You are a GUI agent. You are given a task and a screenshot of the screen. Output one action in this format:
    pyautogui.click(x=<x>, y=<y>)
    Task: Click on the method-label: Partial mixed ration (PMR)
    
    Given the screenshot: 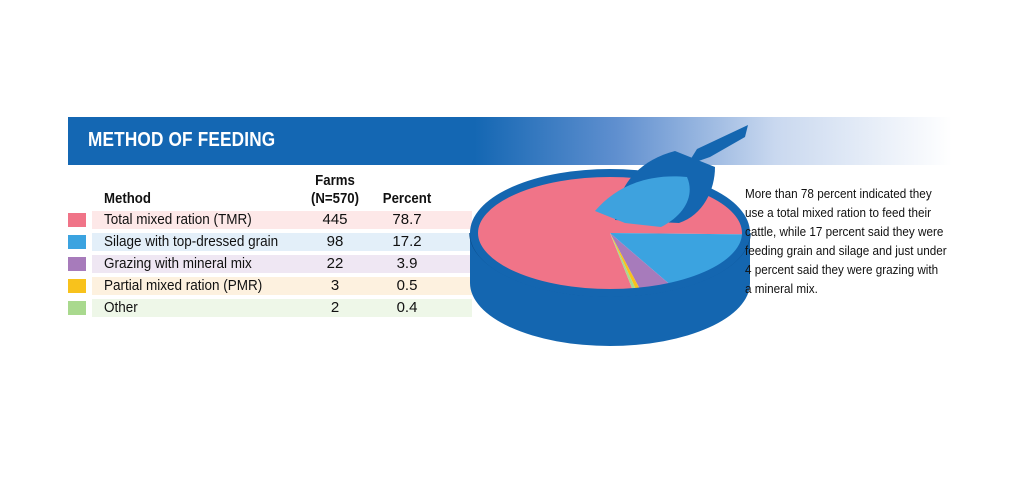 What is the action you would take?
    pyautogui.click(x=183, y=285)
    